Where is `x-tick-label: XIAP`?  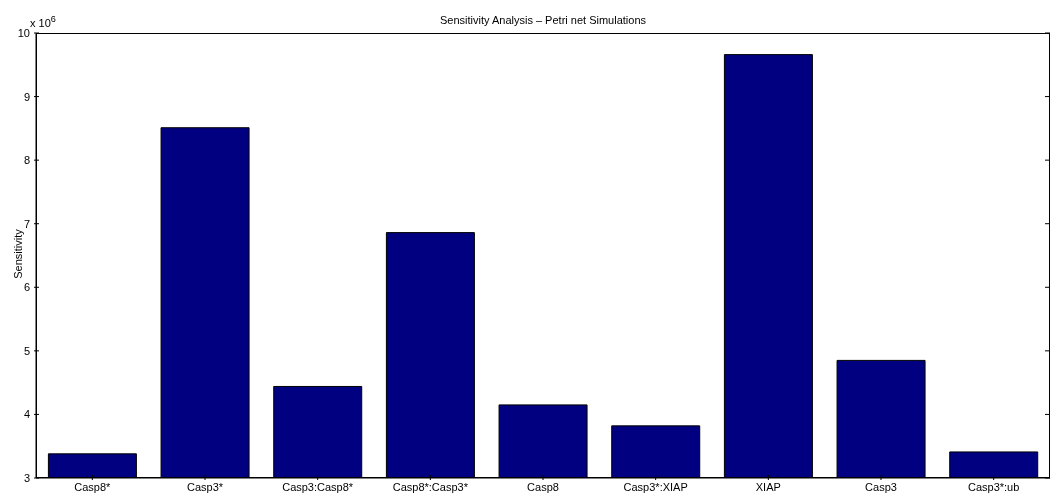 x-tick-label: XIAP is located at coordinates (768, 487).